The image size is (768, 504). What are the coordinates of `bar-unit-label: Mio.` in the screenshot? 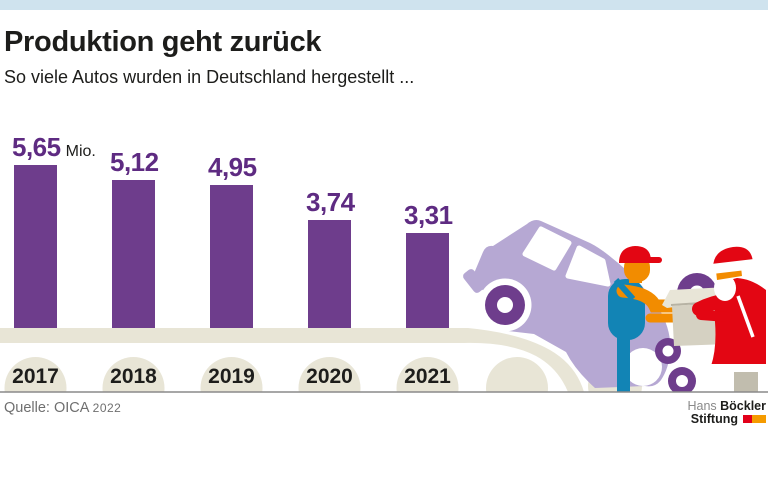 It's located at (80, 151).